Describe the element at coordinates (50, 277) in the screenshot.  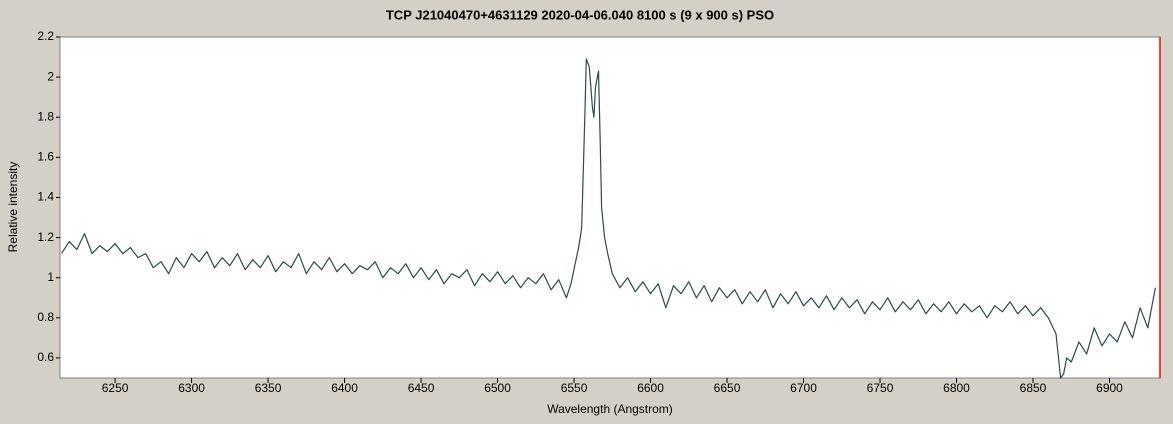
I see `y-tick-label: 1` at that location.